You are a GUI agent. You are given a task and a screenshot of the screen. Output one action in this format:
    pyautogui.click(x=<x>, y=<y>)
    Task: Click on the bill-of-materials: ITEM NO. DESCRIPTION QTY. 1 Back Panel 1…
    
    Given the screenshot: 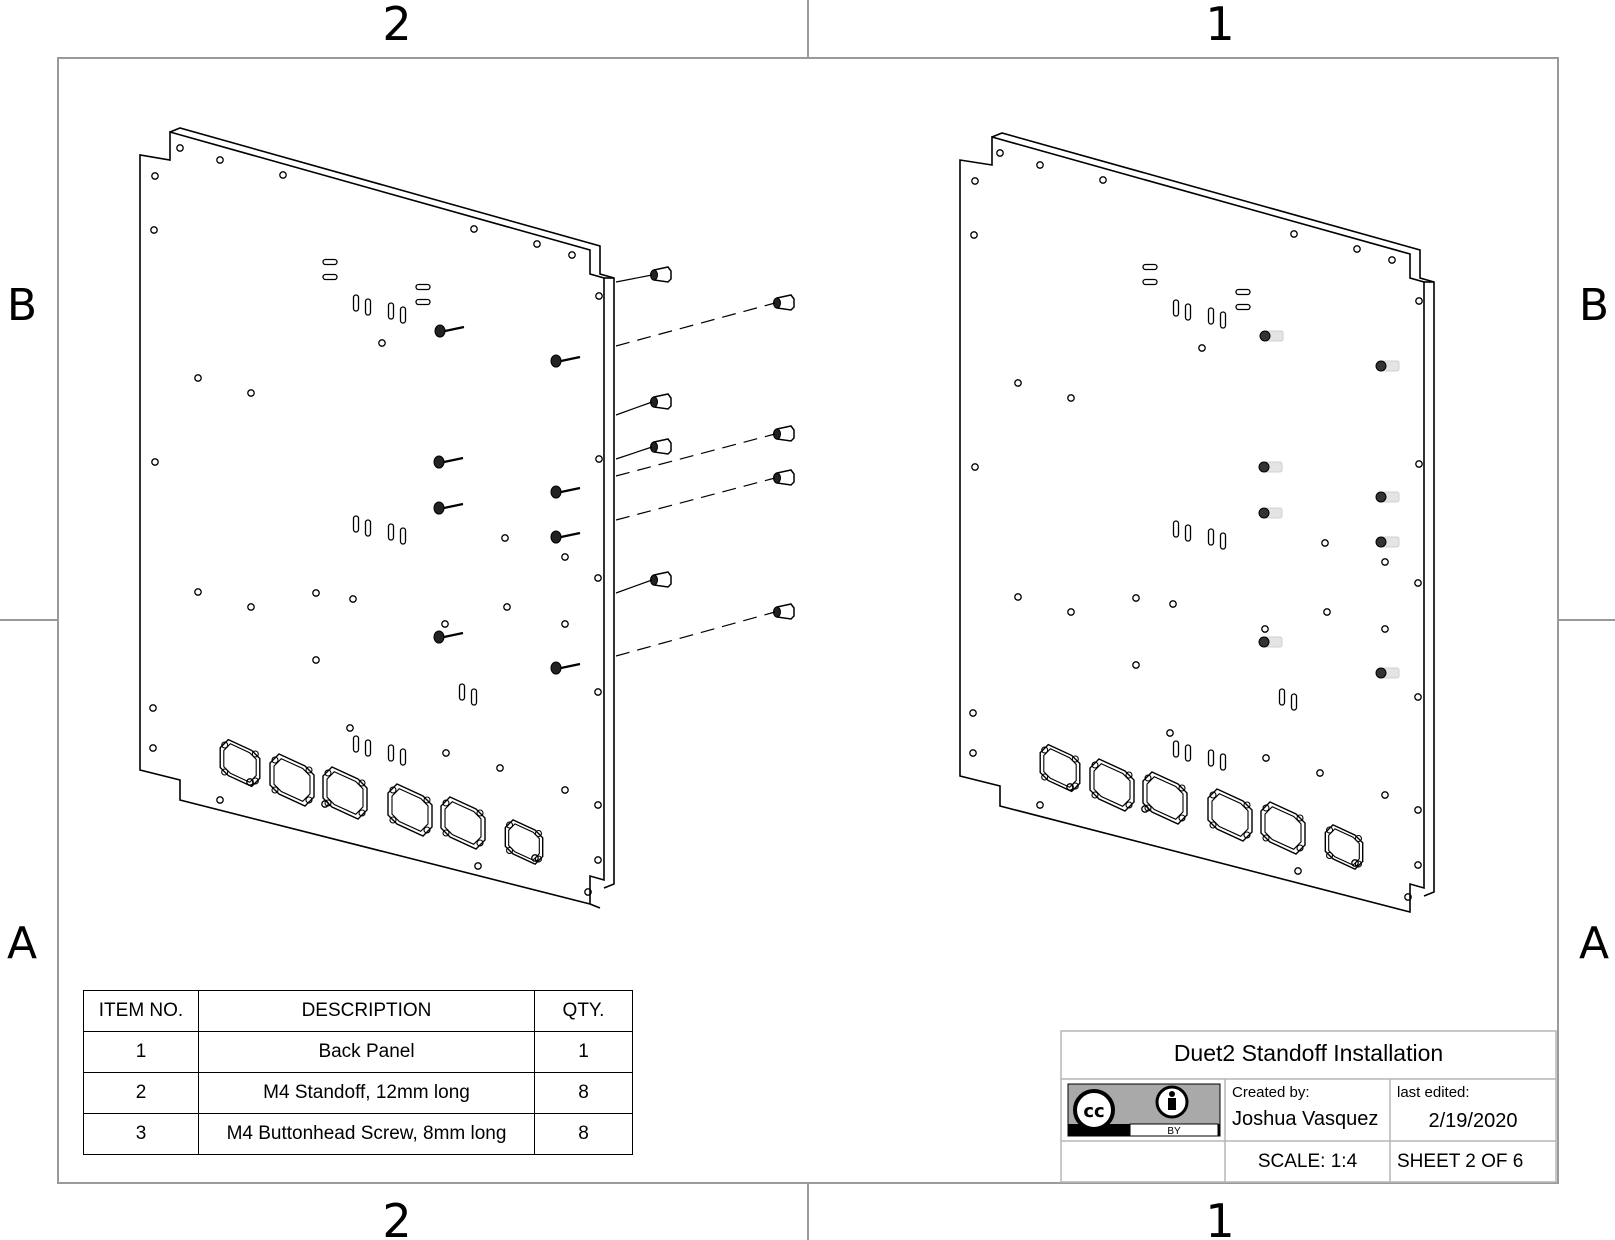 What is the action you would take?
    pyautogui.click(x=358, y=1072)
    